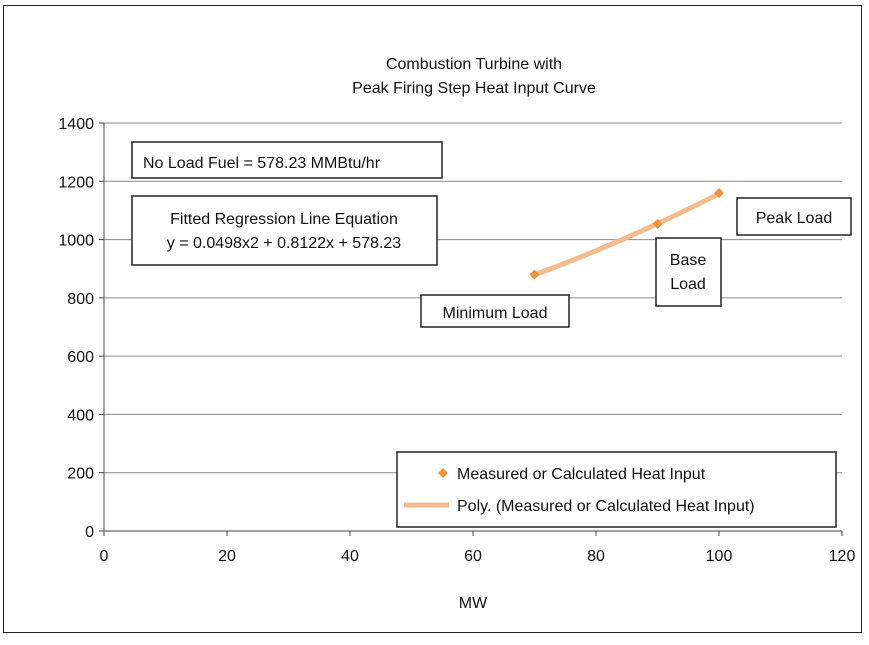  Describe the element at coordinates (76, 124) in the screenshot. I see `y-tick-label: 1400` at that location.